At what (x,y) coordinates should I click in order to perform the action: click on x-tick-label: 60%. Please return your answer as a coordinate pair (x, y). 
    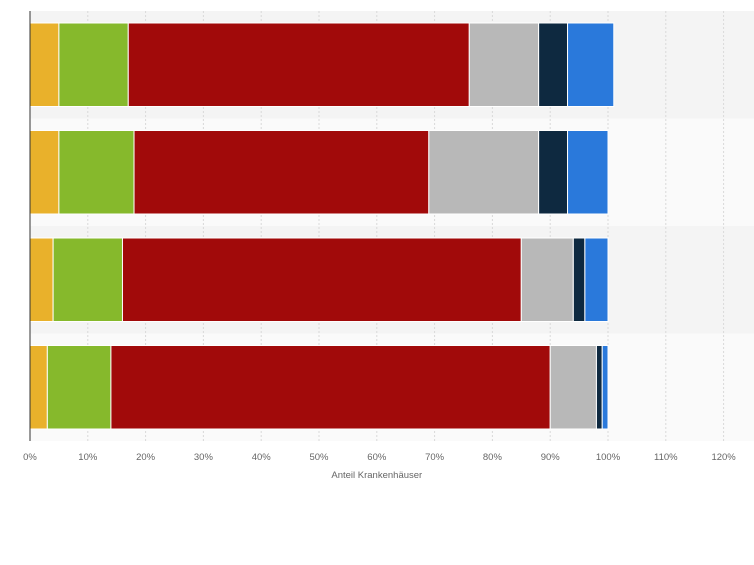
    Looking at the image, I should click on (377, 457).